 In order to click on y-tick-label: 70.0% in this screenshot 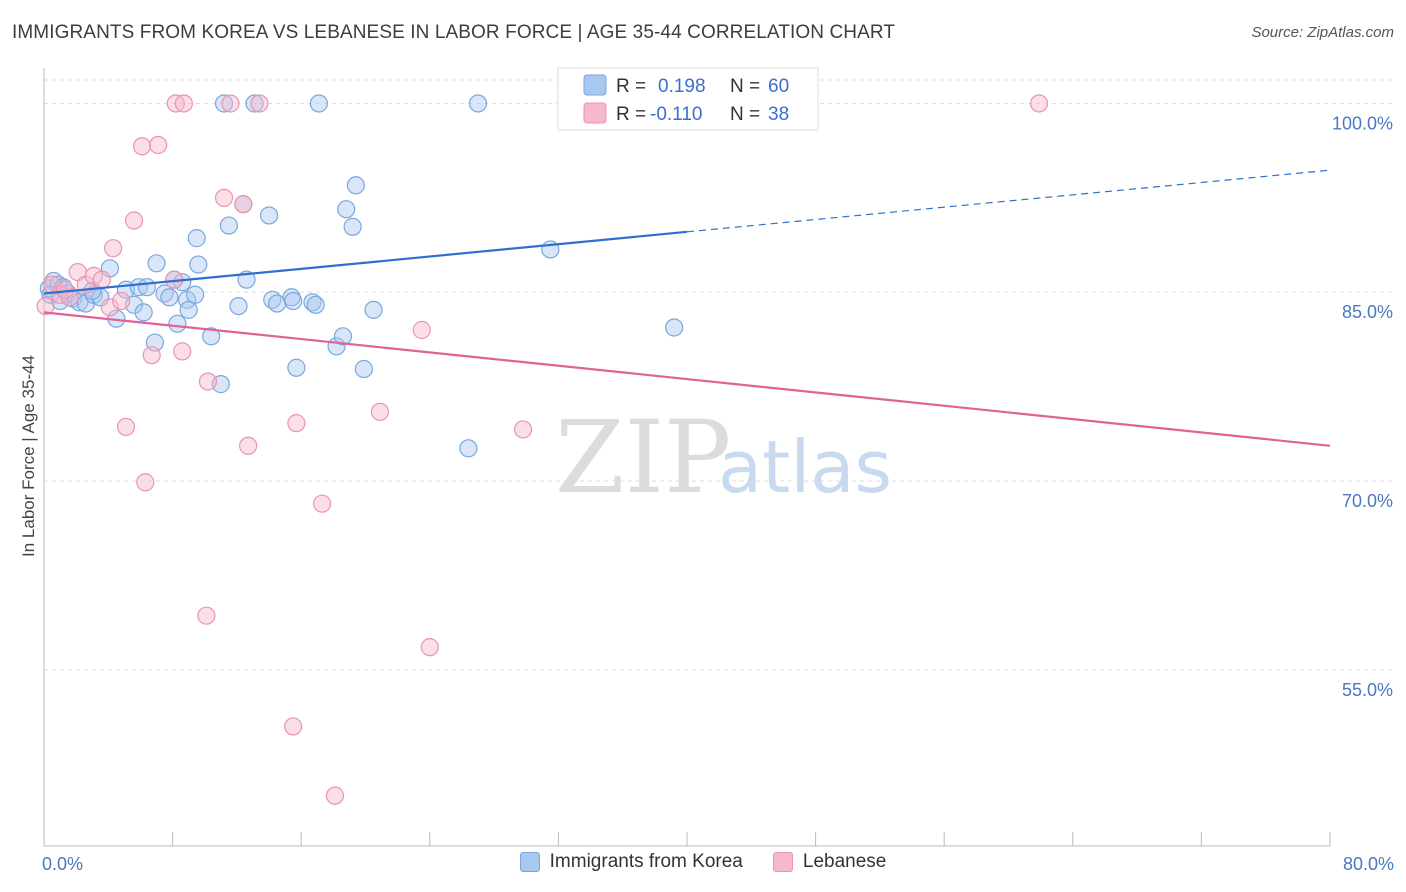, I will do `click(1367, 501)`.